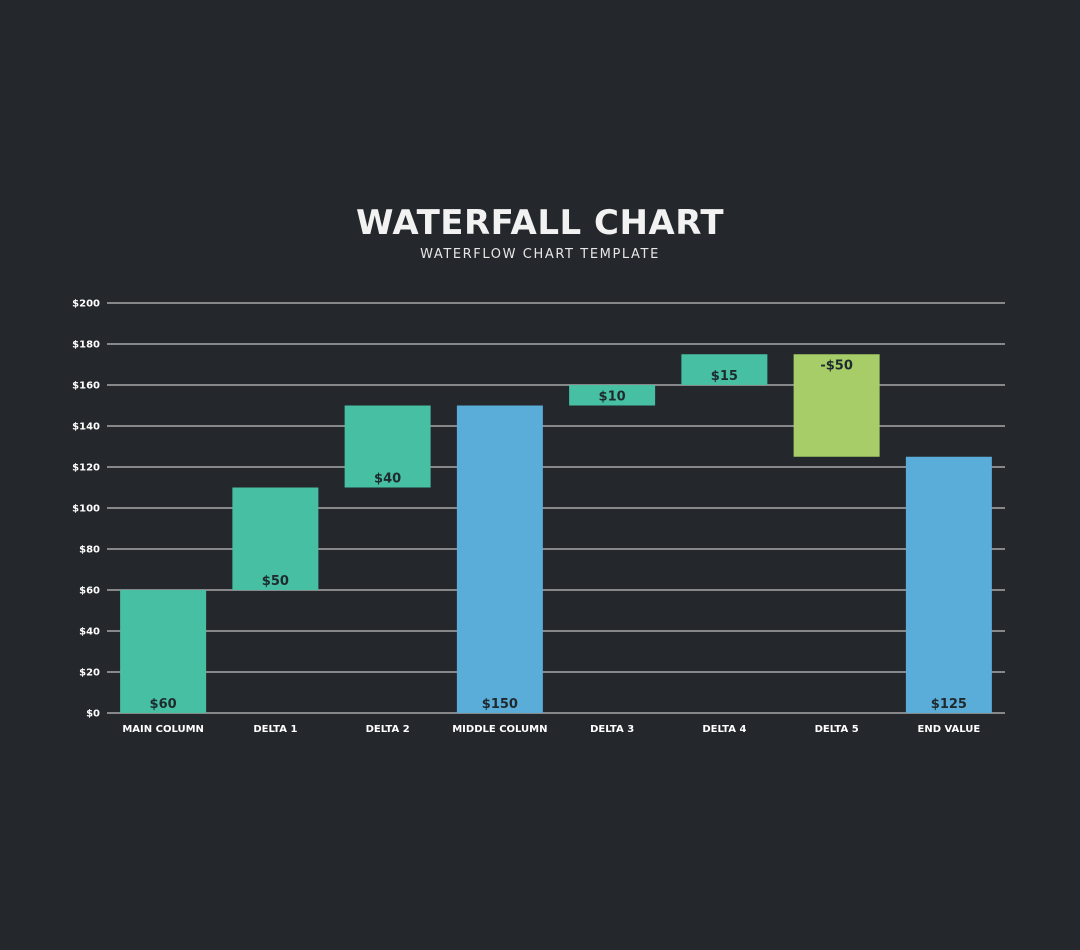 The width and height of the screenshot is (1080, 950). Describe the element at coordinates (275, 581) in the screenshot. I see `data-label: $50` at that location.